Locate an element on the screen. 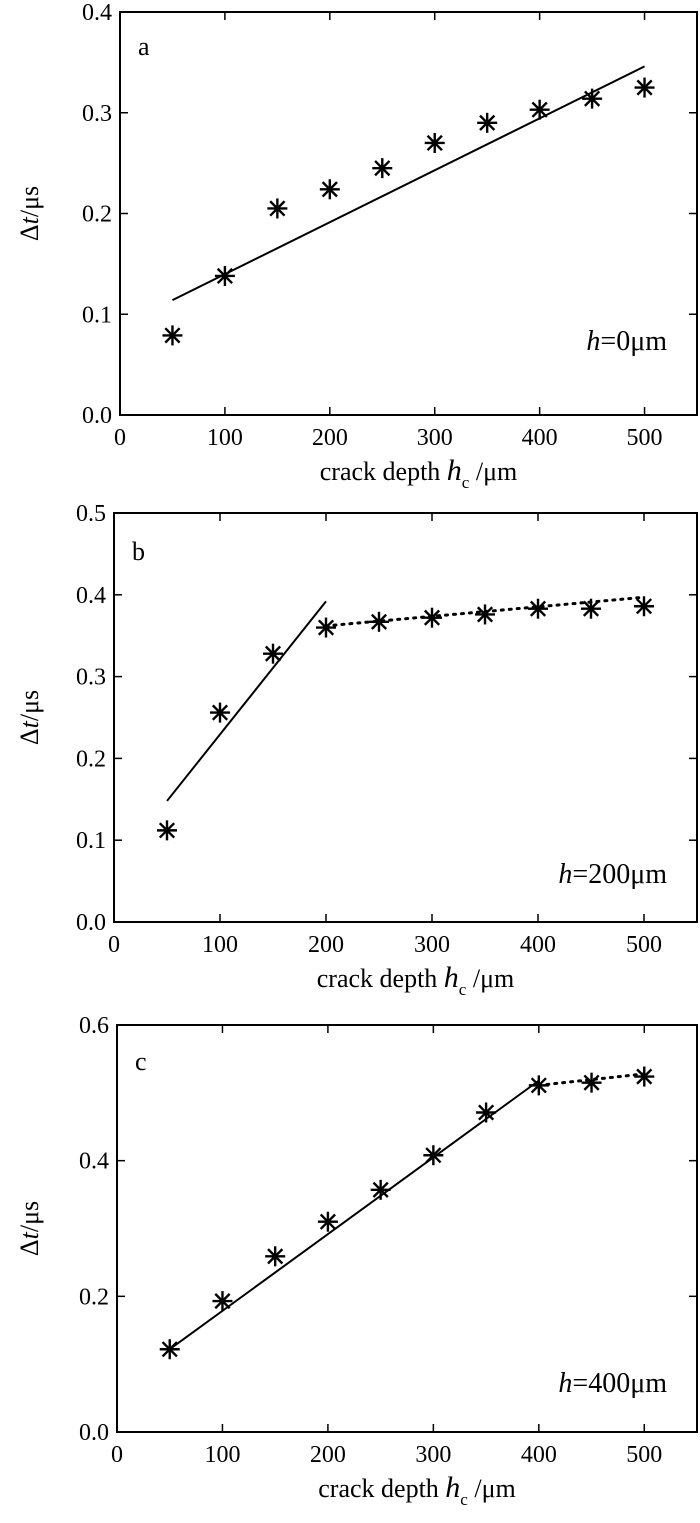 This screenshot has height=1523, width=700. panel-letter: a is located at coordinates (144, 46).